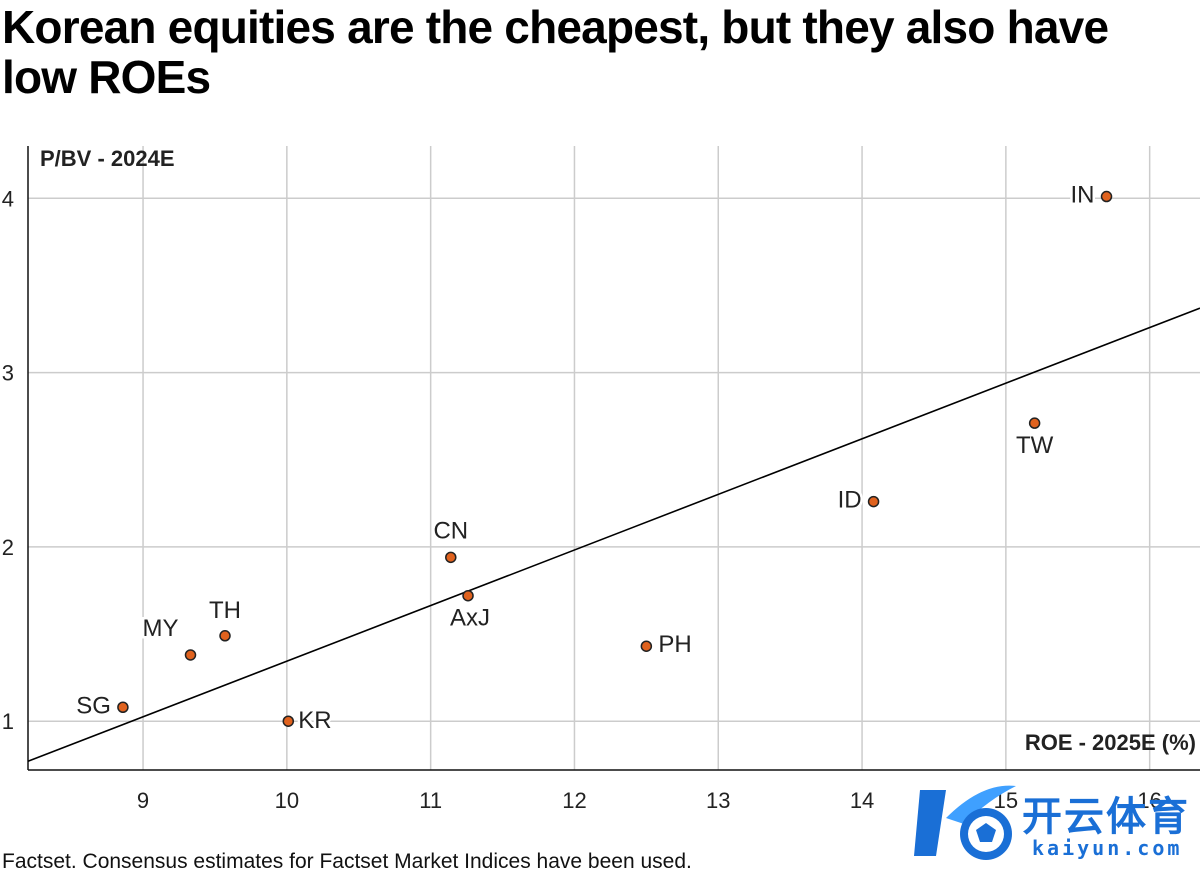  What do you see at coordinates (470, 618) in the screenshot?
I see `point-label-axj: AxJ` at bounding box center [470, 618].